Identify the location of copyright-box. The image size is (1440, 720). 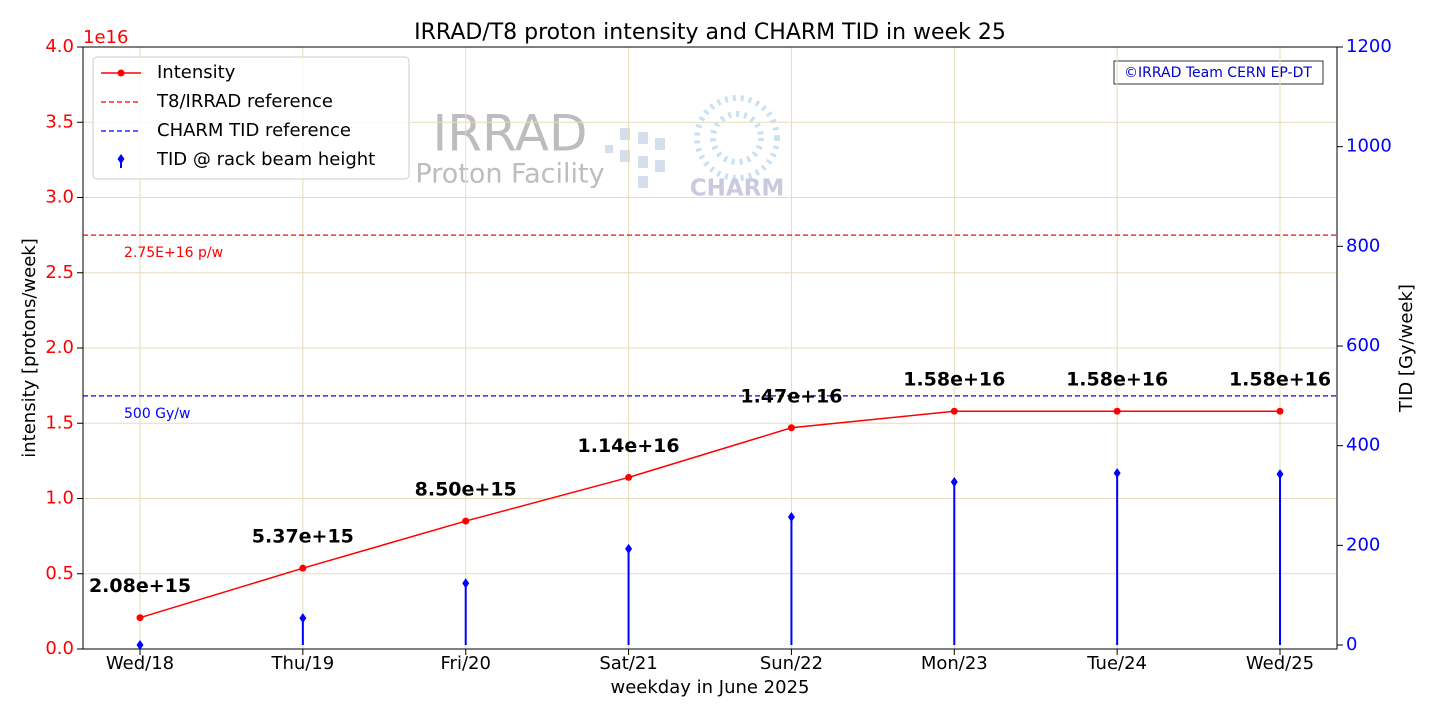
(1218, 72).